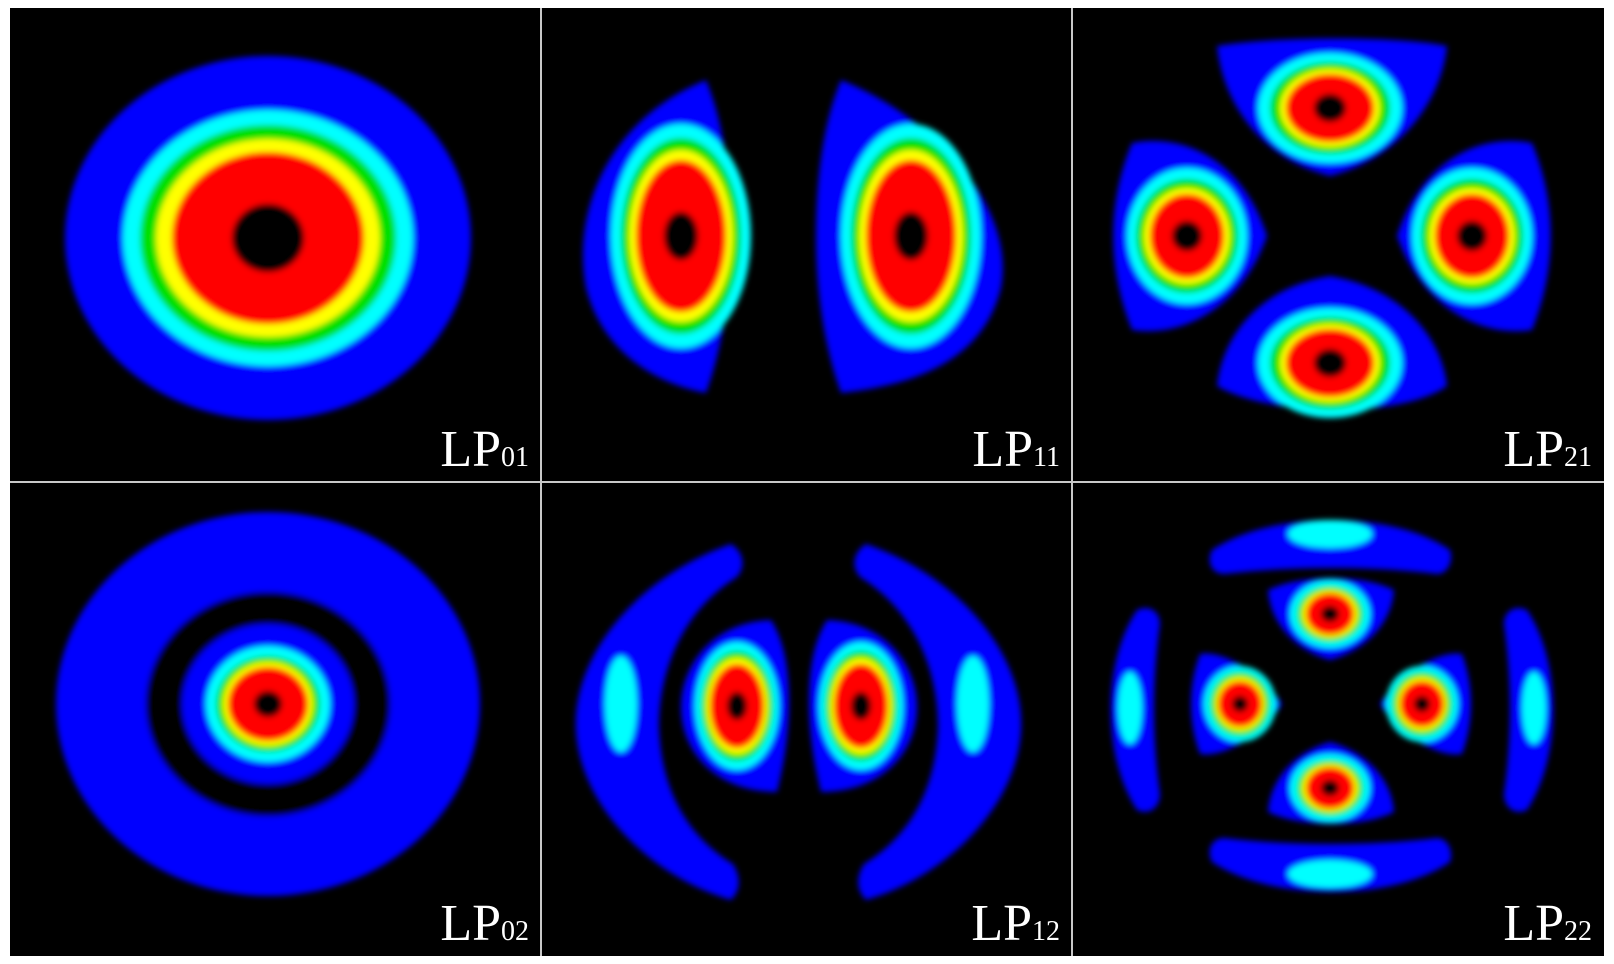 The width and height of the screenshot is (1614, 964). I want to click on label-subscript: 11, so click(1046, 457).